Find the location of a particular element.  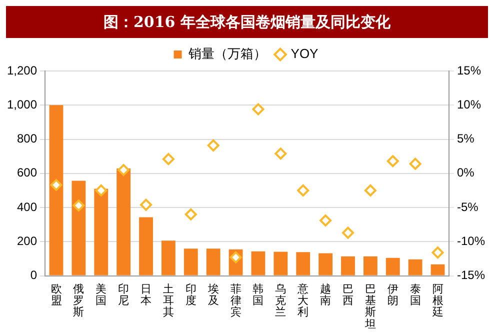

x-tick-label: 印度 is located at coordinates (190, 295).